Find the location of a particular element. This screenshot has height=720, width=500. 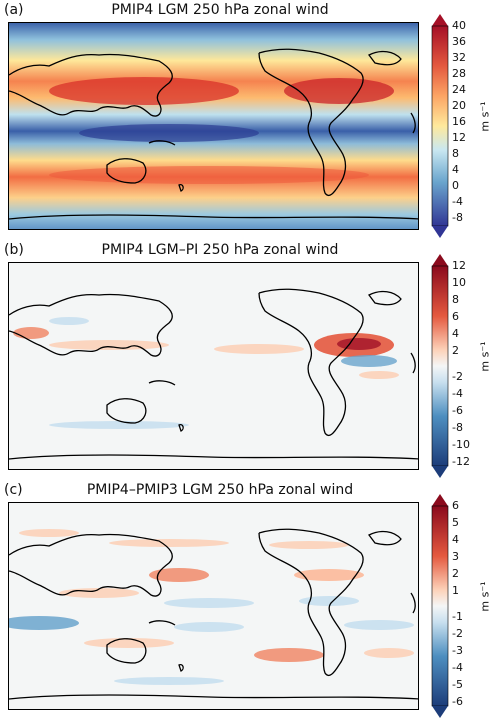

tick-label: 24 is located at coordinates (459, 89).